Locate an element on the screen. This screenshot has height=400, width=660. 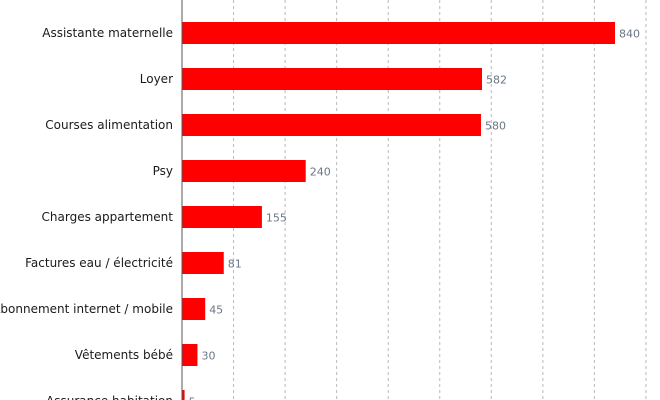
category-label: Assurance habitation is located at coordinates (109, 397).